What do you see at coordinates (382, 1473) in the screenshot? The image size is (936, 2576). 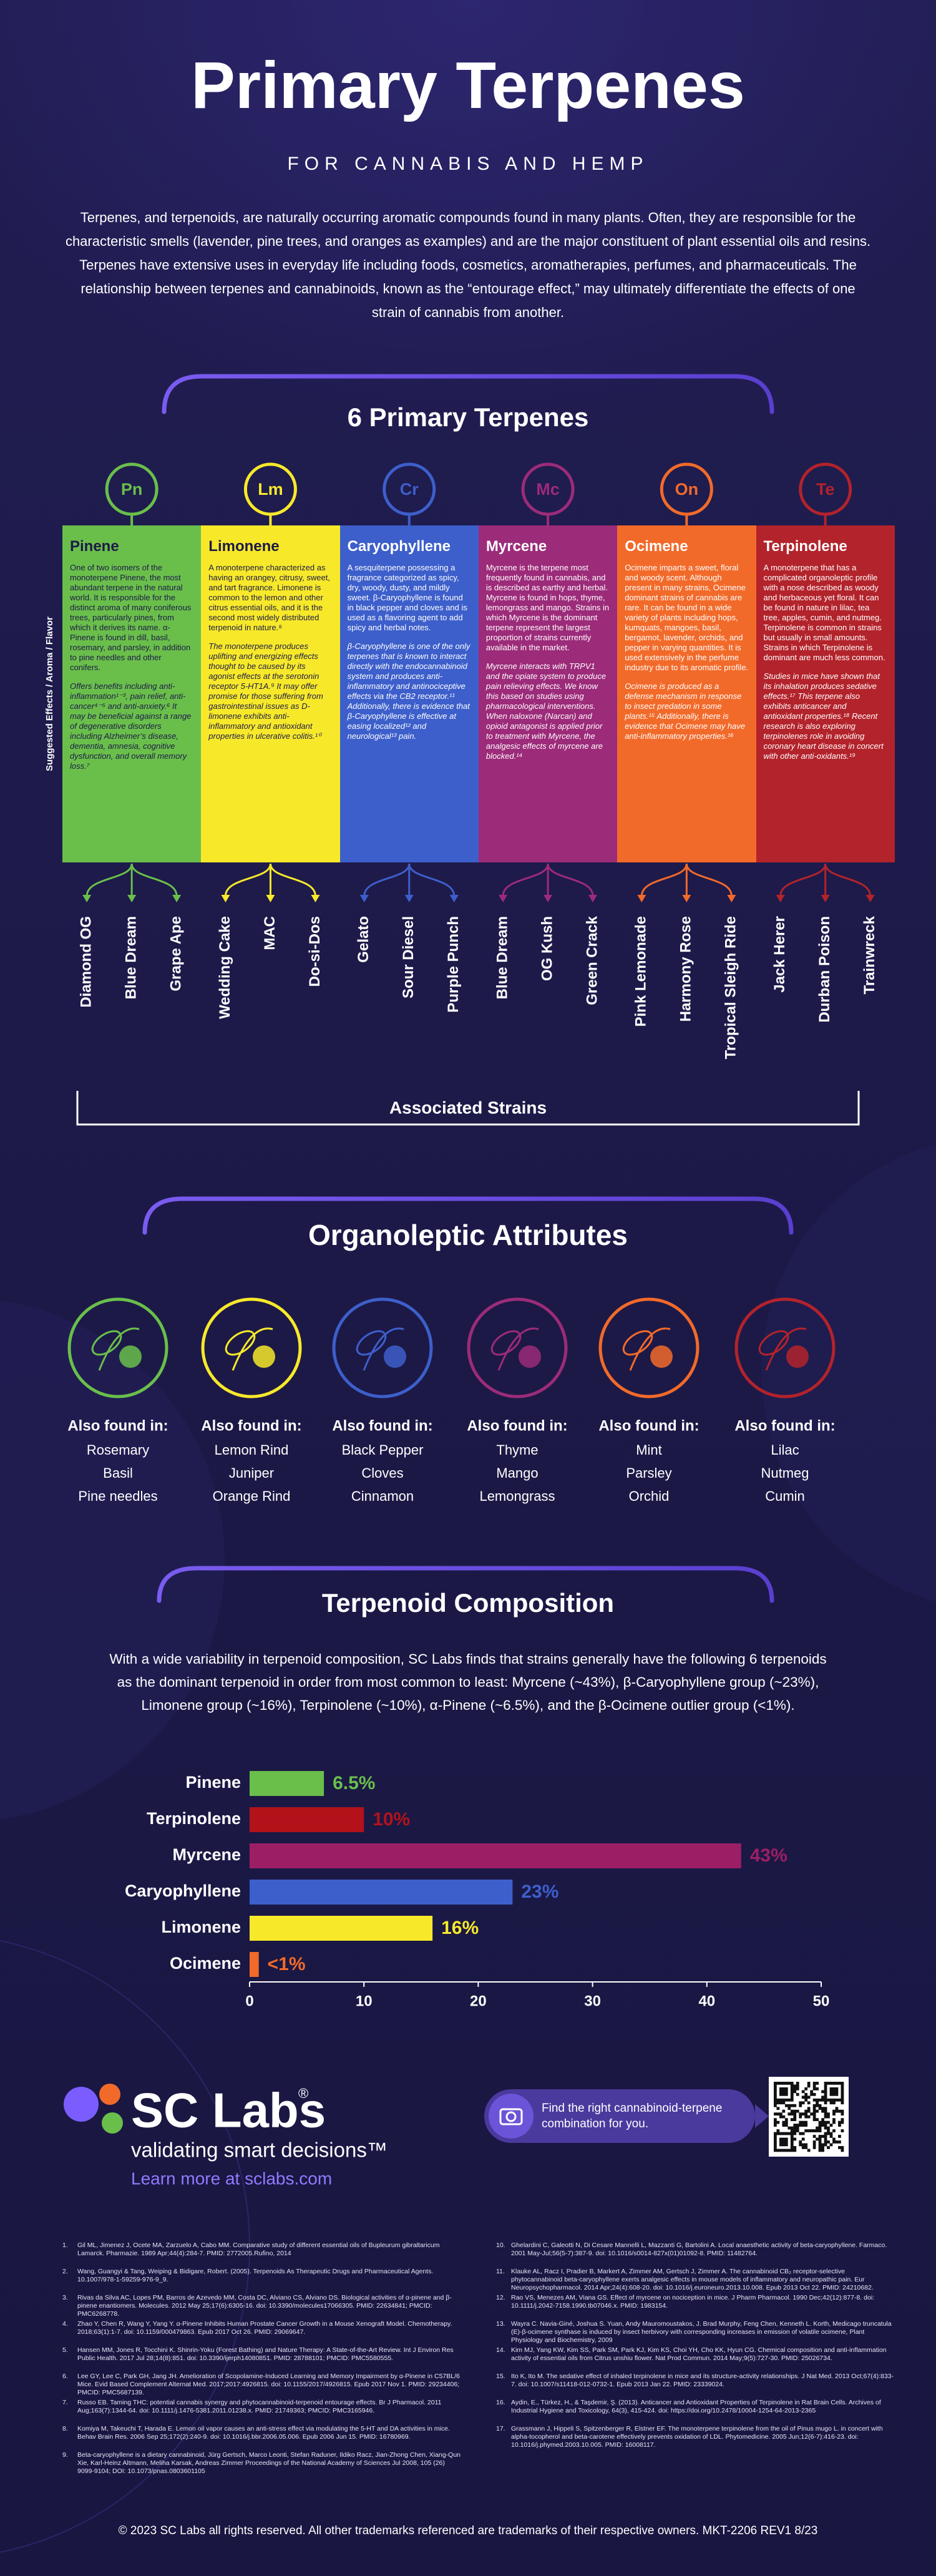 I see `found-item: Cloves` at bounding box center [382, 1473].